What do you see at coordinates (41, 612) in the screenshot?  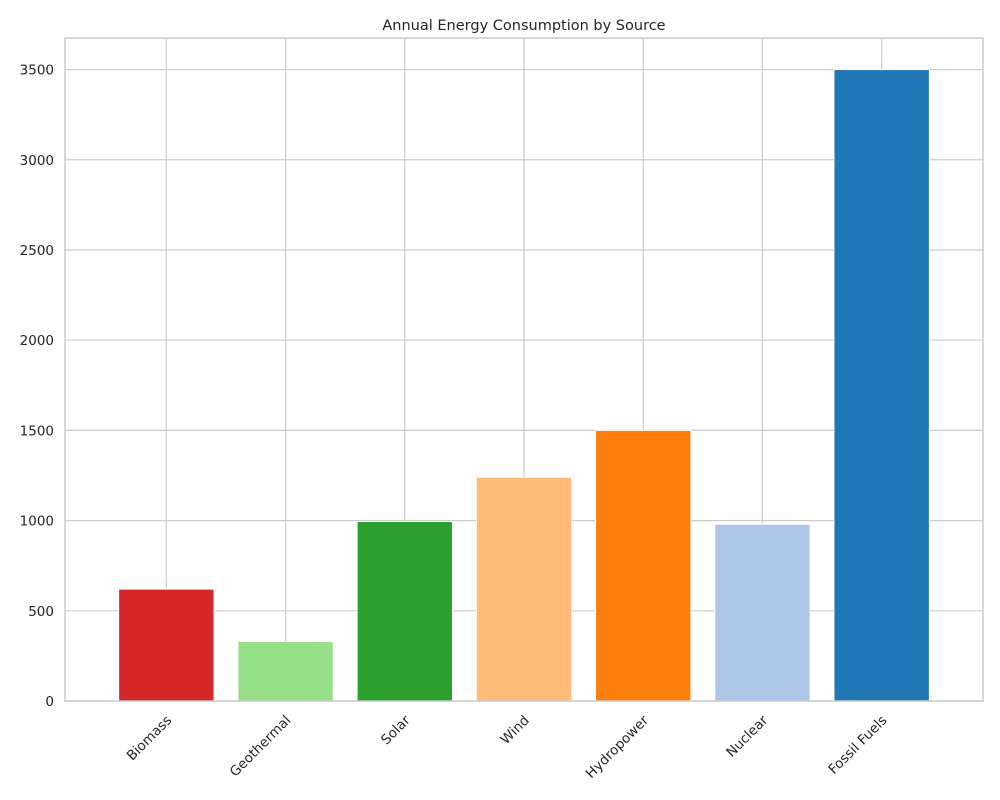 I see `y-tick-label: 500` at bounding box center [41, 612].